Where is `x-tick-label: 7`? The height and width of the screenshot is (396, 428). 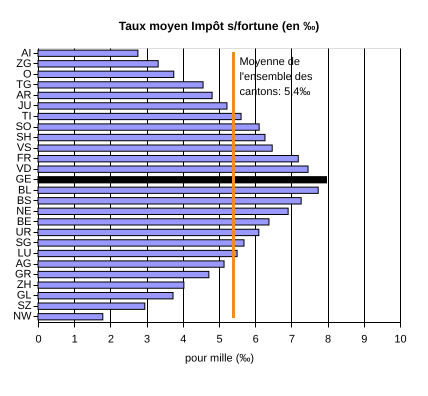
x-tick-label: 7 is located at coordinates (291, 340).